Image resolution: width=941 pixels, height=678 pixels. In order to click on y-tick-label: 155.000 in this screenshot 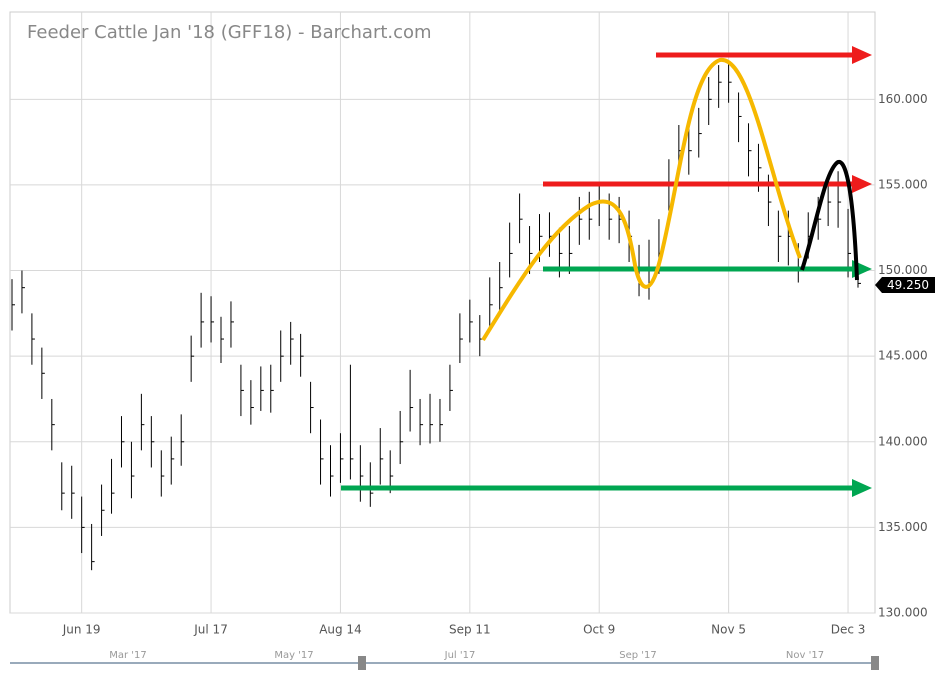, I will do `click(903, 184)`.